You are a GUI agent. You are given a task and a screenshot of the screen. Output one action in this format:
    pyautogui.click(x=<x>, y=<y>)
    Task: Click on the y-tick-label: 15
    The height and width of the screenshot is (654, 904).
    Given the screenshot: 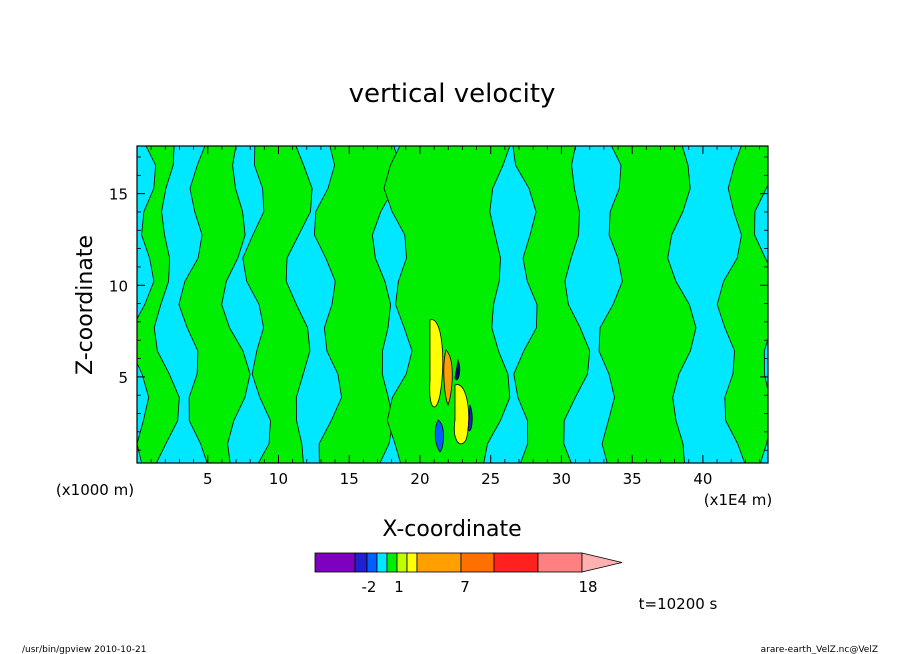 What is the action you would take?
    pyautogui.click(x=118, y=195)
    